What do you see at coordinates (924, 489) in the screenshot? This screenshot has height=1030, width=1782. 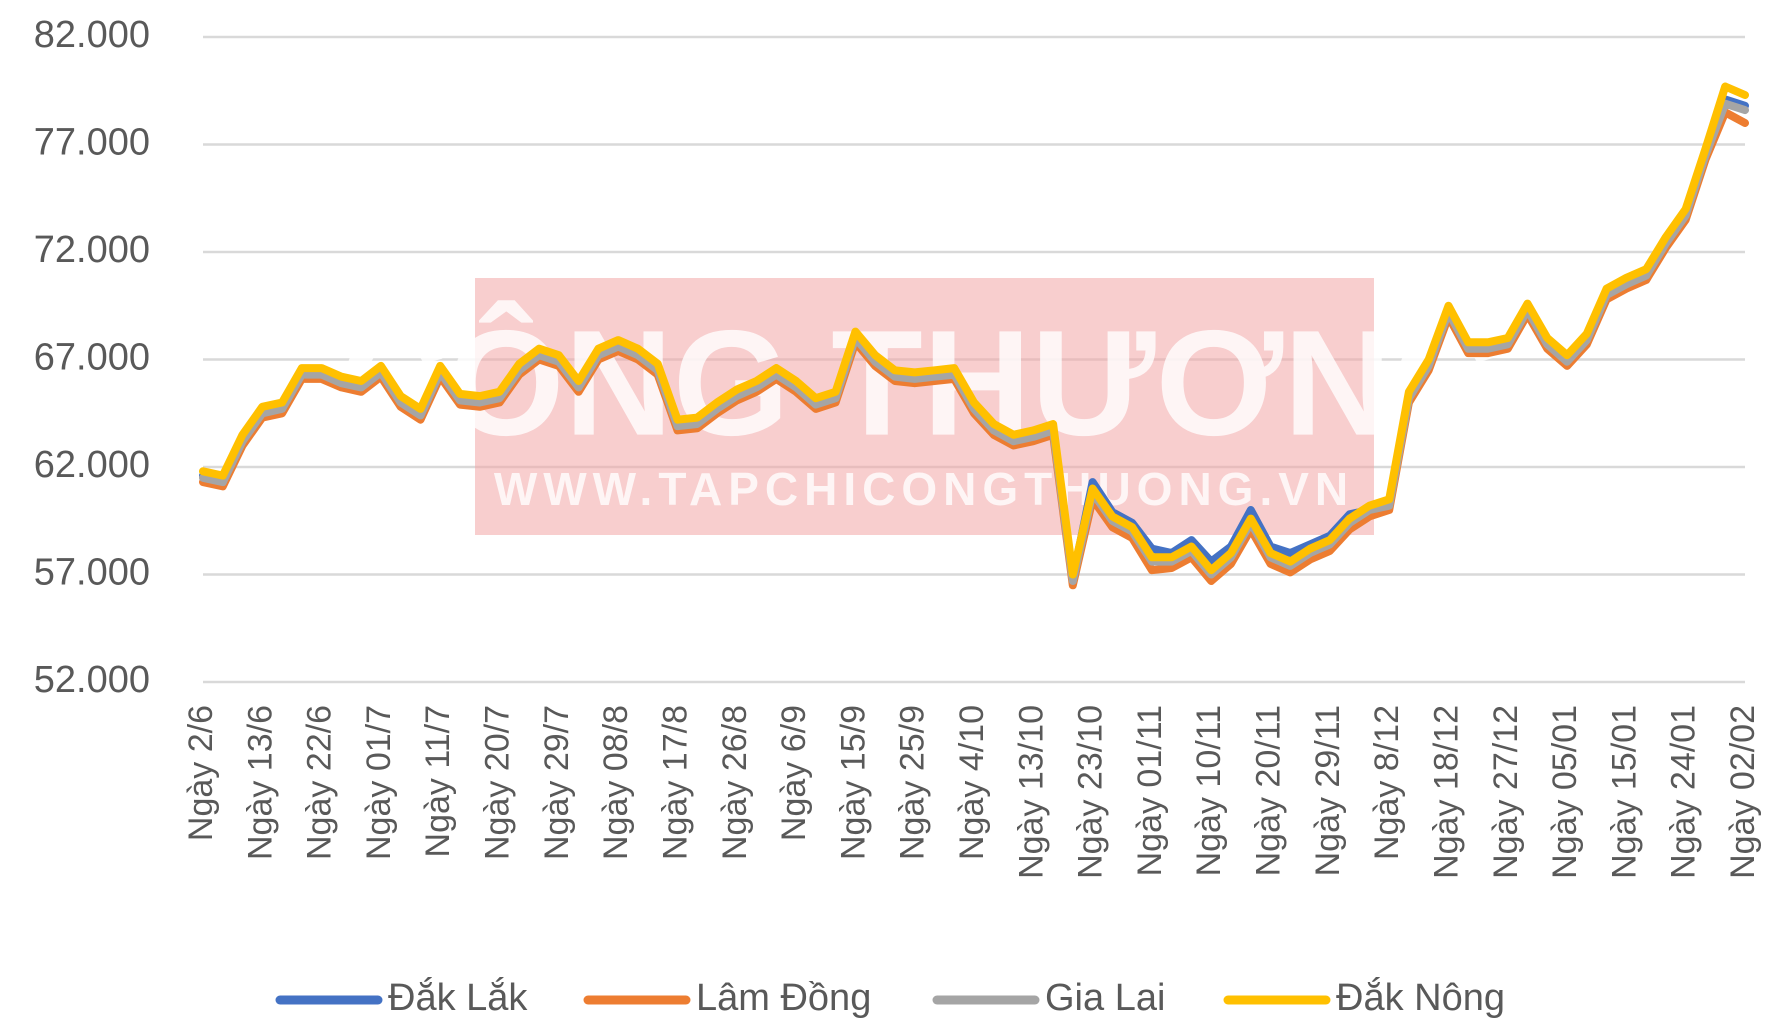 I see `watermark-url: WWW.TAPCHICONGTHUONG.VN` at bounding box center [924, 489].